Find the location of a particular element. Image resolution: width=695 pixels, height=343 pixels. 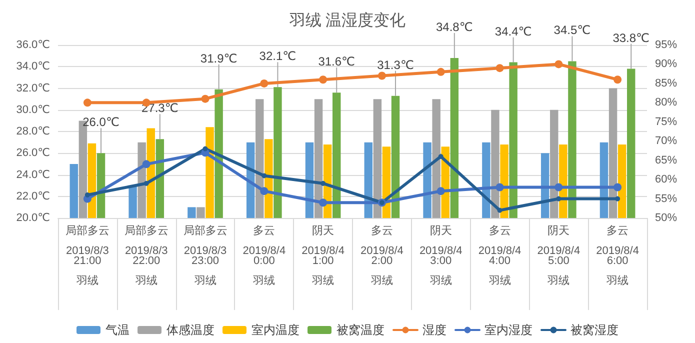

y2-tick-label: 75% is located at coordinates (666, 122).